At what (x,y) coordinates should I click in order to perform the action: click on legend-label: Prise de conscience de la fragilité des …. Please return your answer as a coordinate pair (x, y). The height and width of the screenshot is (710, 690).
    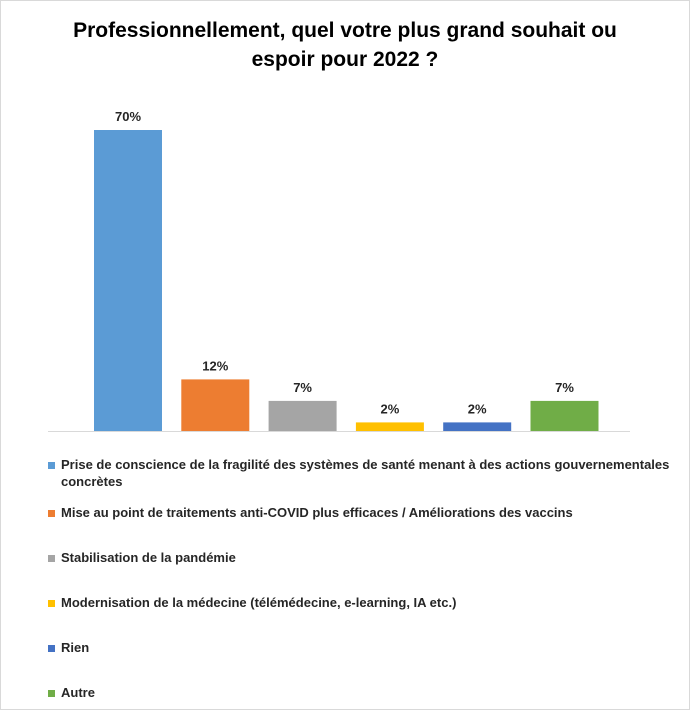
    Looking at the image, I should click on (365, 473).